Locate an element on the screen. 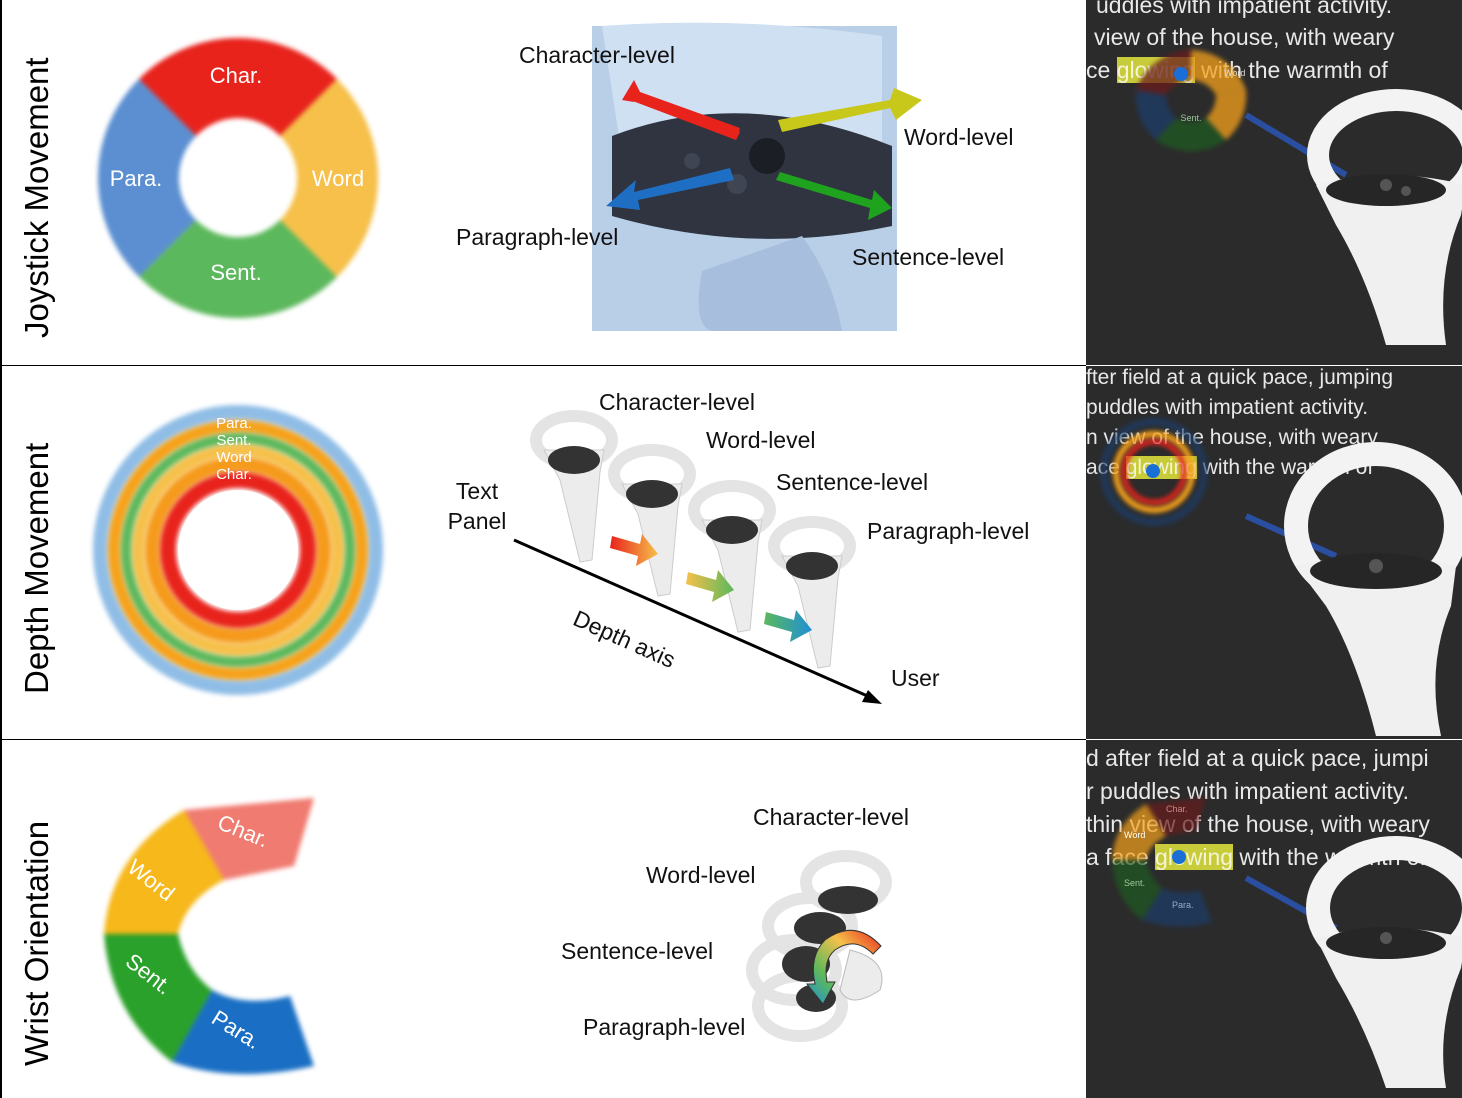  joystick-menu-sent: Sent. is located at coordinates (235, 272).